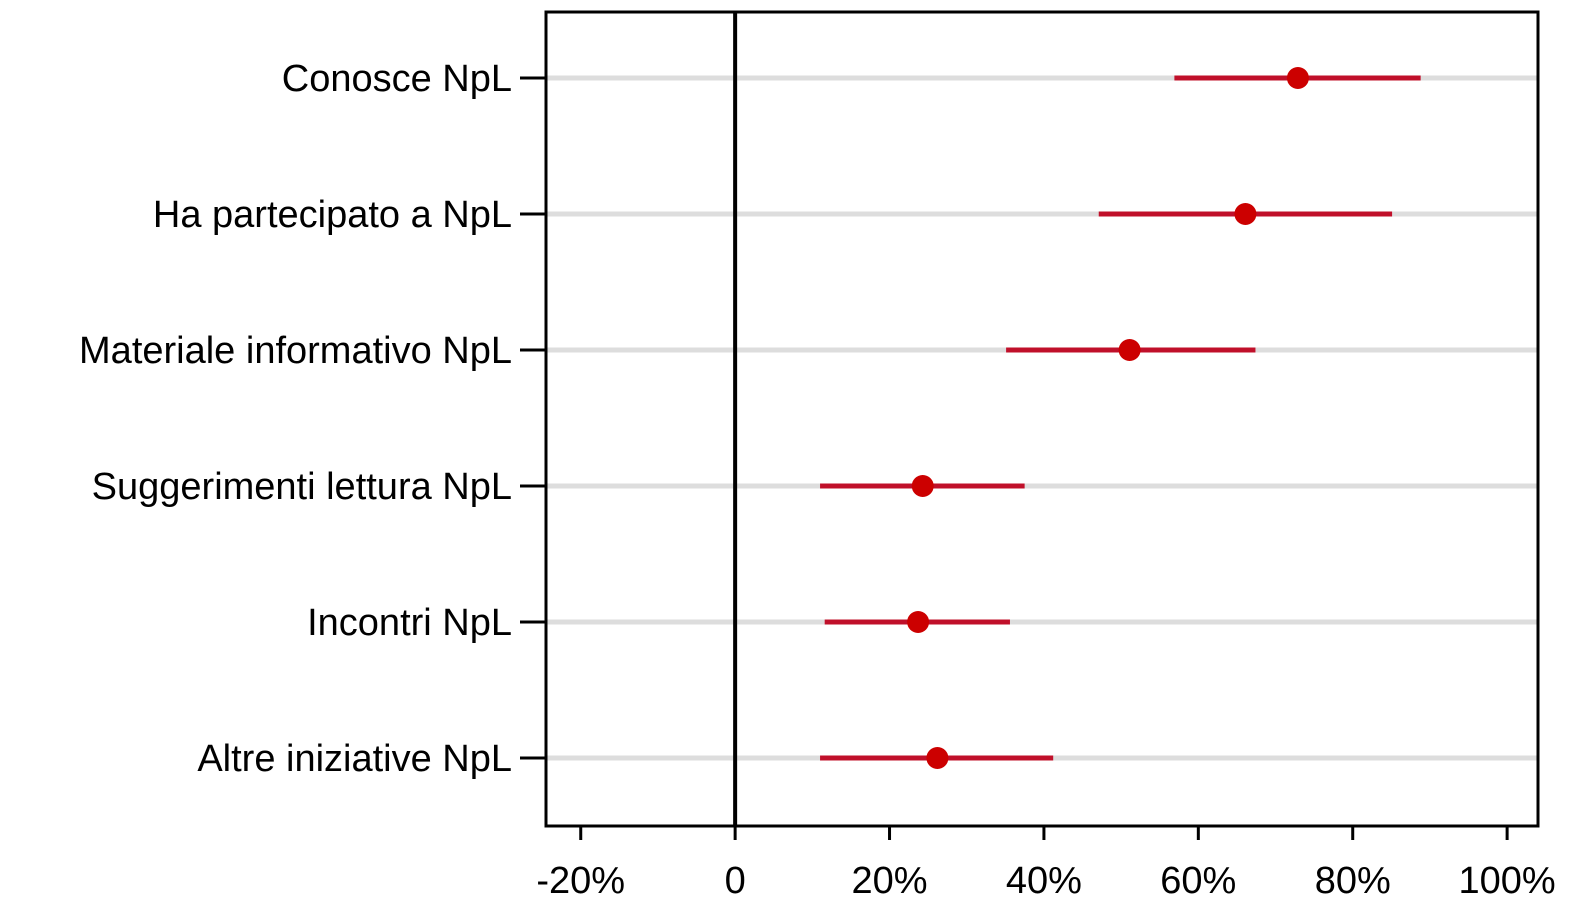  I want to click on x-tick-label: 0, so click(735, 881).